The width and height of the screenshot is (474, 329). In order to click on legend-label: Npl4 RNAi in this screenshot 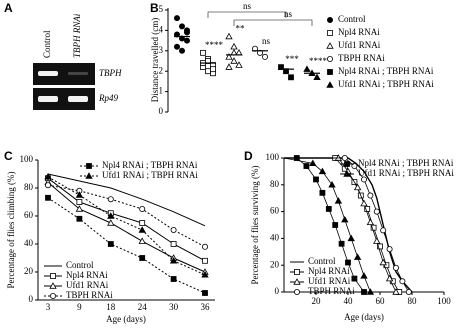, I will do `click(329, 271)`.